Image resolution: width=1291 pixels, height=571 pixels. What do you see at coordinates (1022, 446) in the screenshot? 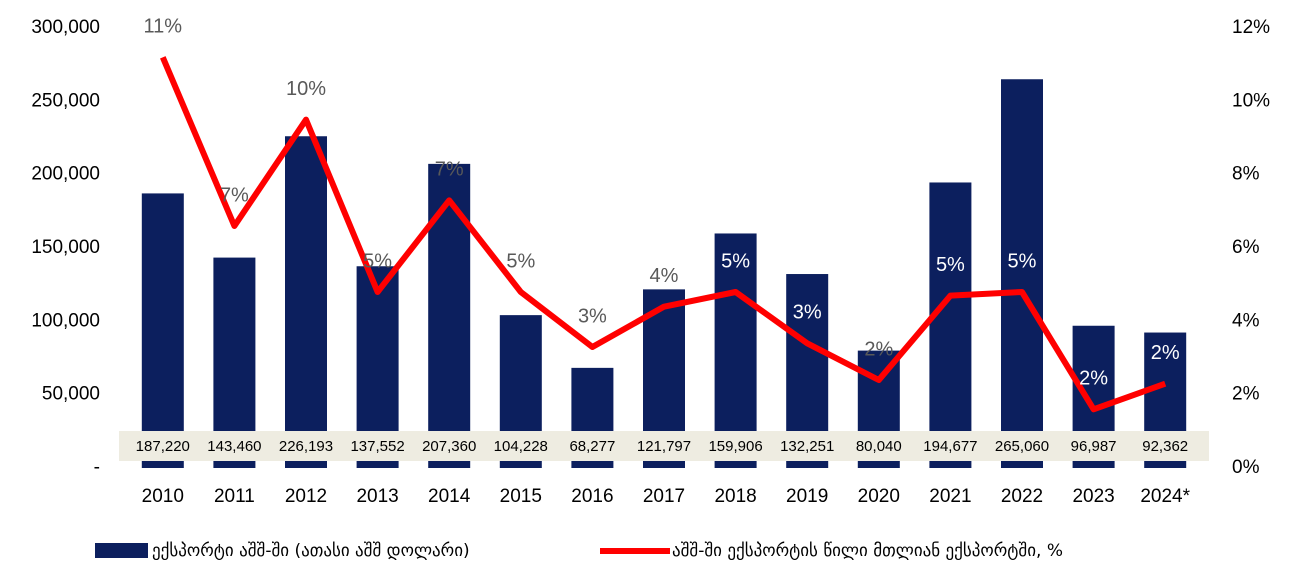
I see `data-label: 265,060` at bounding box center [1022, 446].